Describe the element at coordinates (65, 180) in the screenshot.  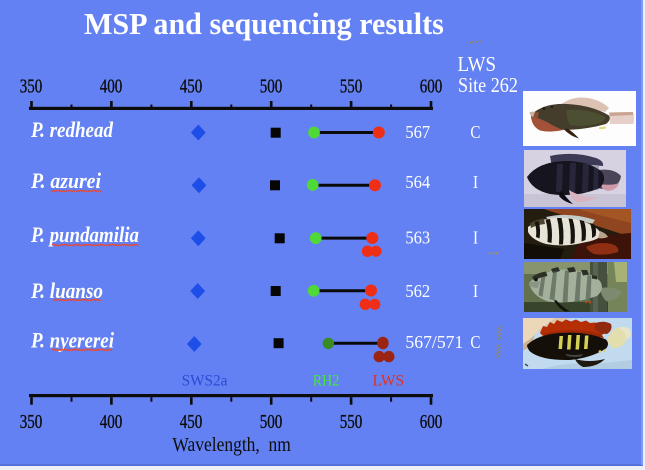
I see `svg-text: P. azurei` at that location.